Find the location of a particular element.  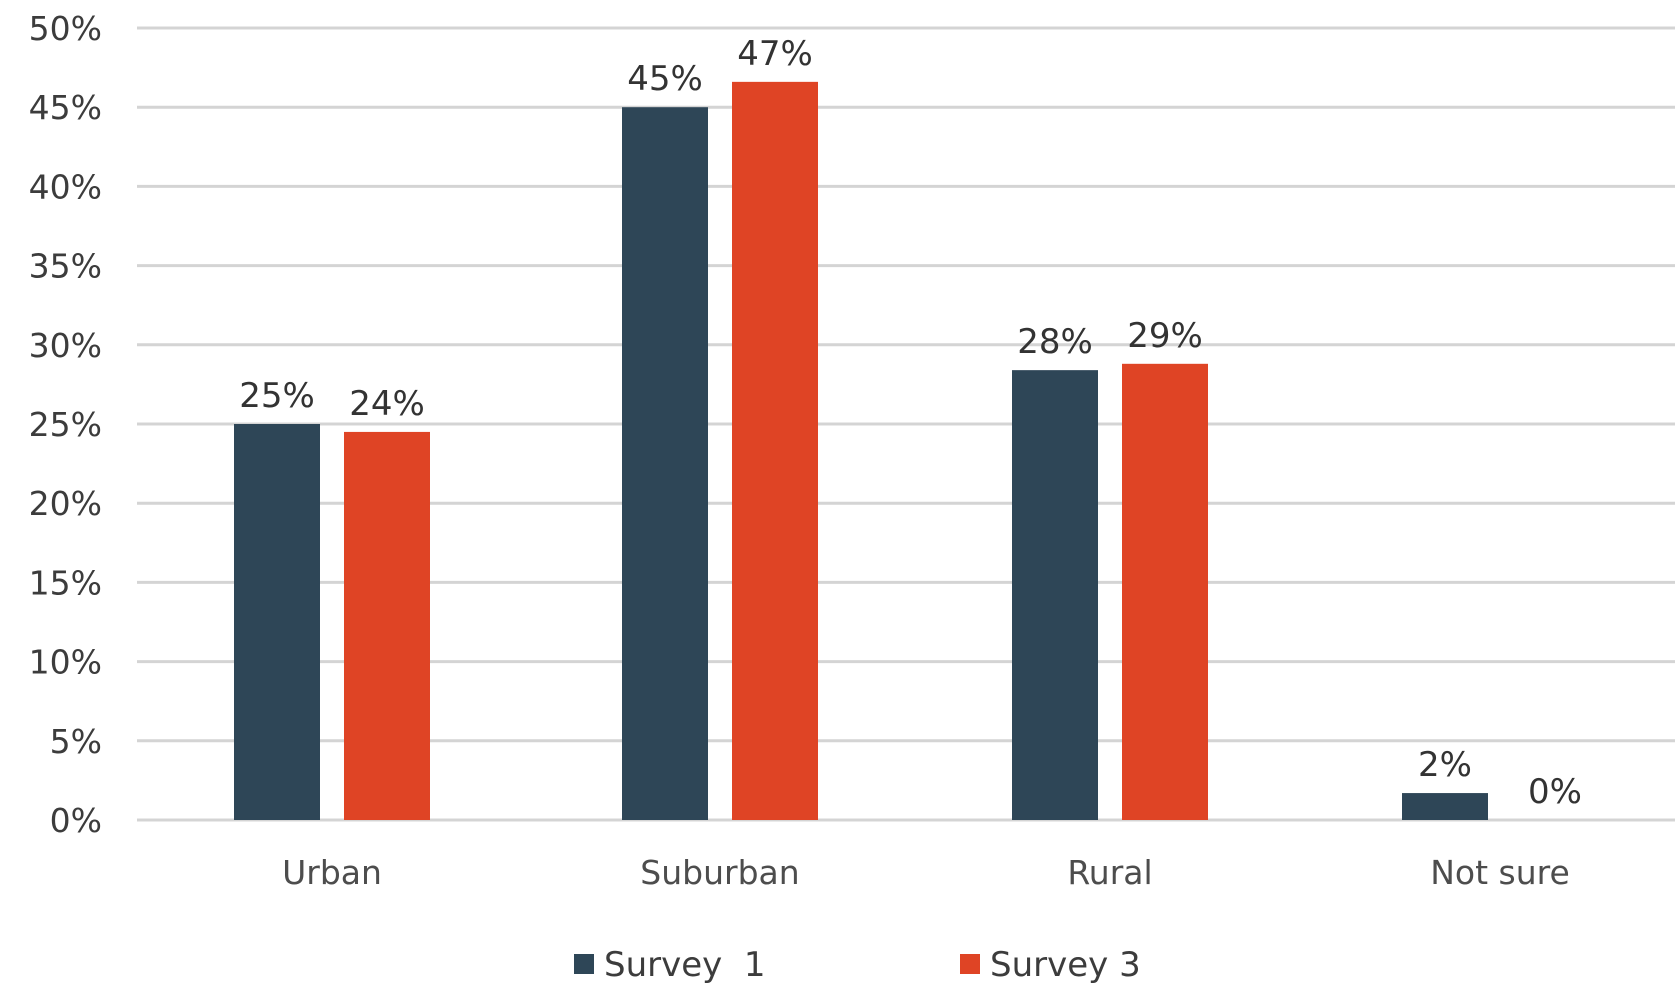

y-tick-label: 5% is located at coordinates (76, 741).